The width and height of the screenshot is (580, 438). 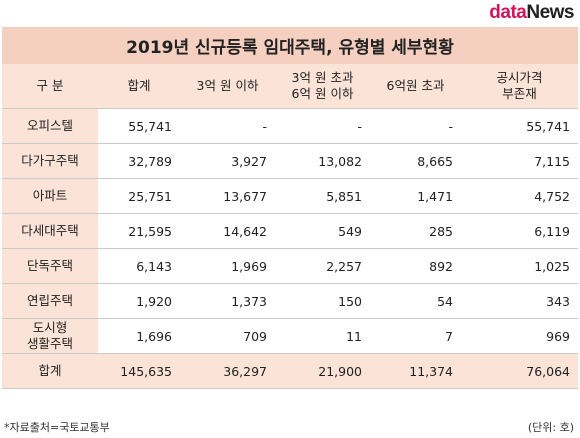 What do you see at coordinates (415, 126) in the screenshot?
I see `cell-over-600m: -` at bounding box center [415, 126].